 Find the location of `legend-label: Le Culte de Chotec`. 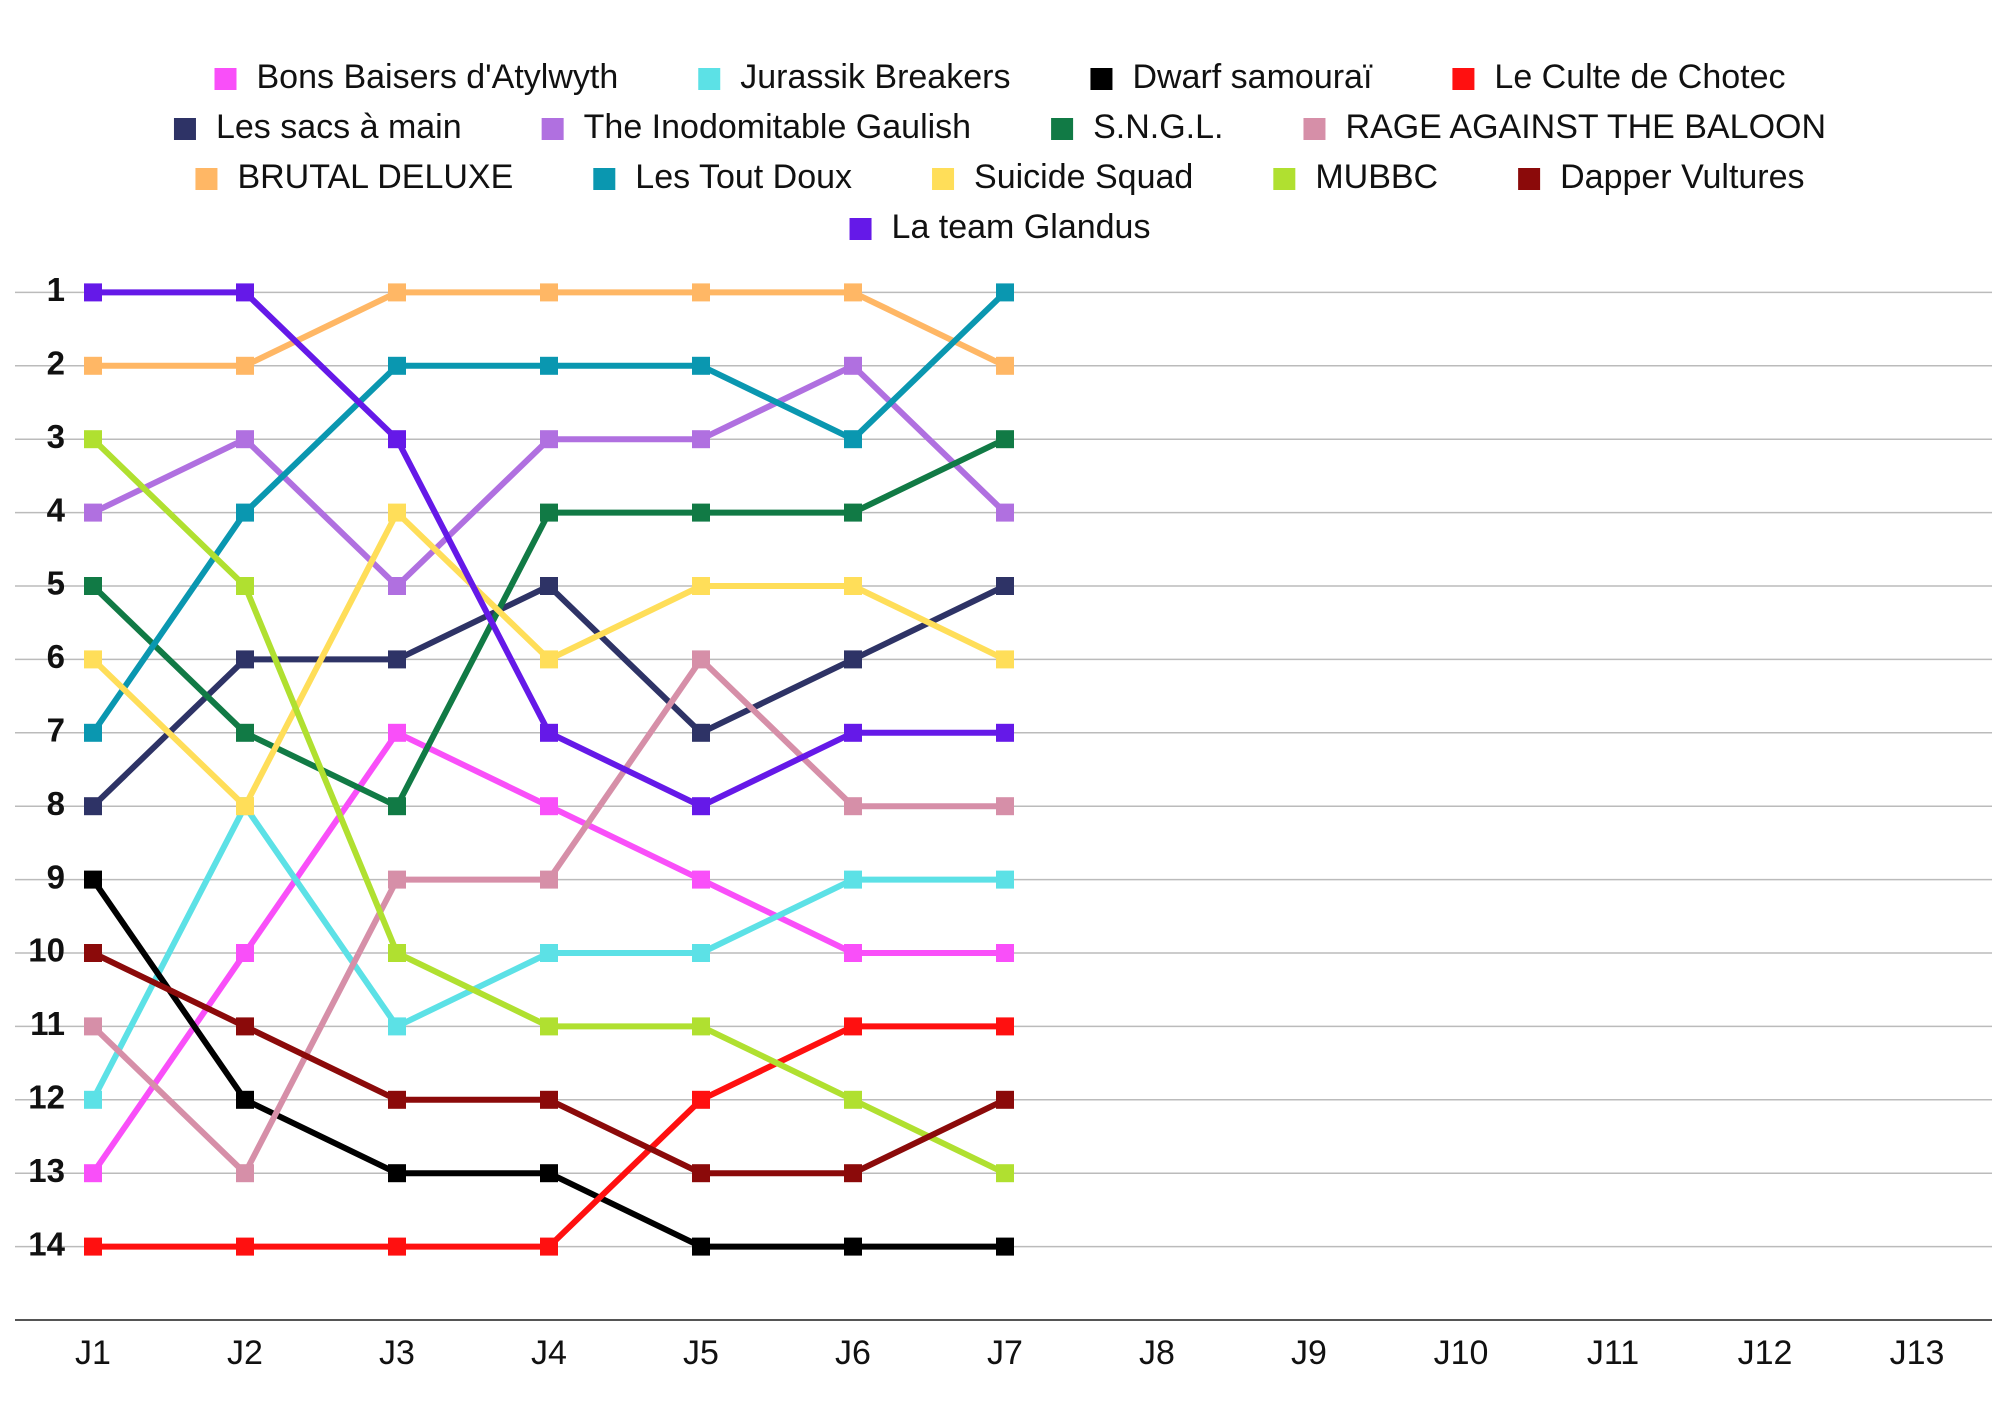

legend-label: Le Culte de Chotec is located at coordinates (1639, 77).